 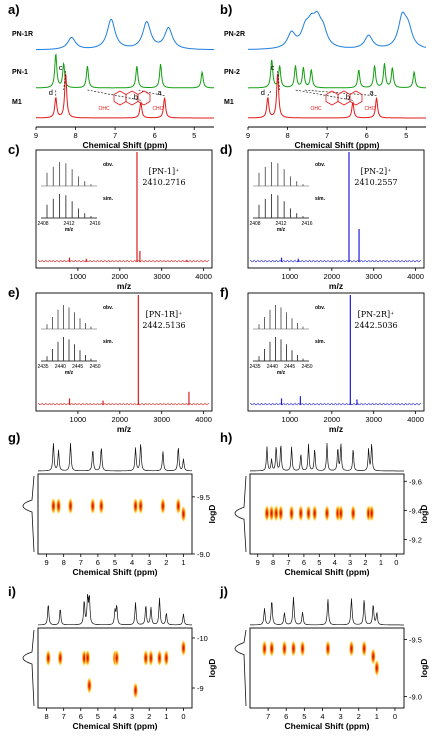 What do you see at coordinates (376, 314) in the screenshot?
I see `annotation-ion: [PN-2R]⁺` at bounding box center [376, 314].